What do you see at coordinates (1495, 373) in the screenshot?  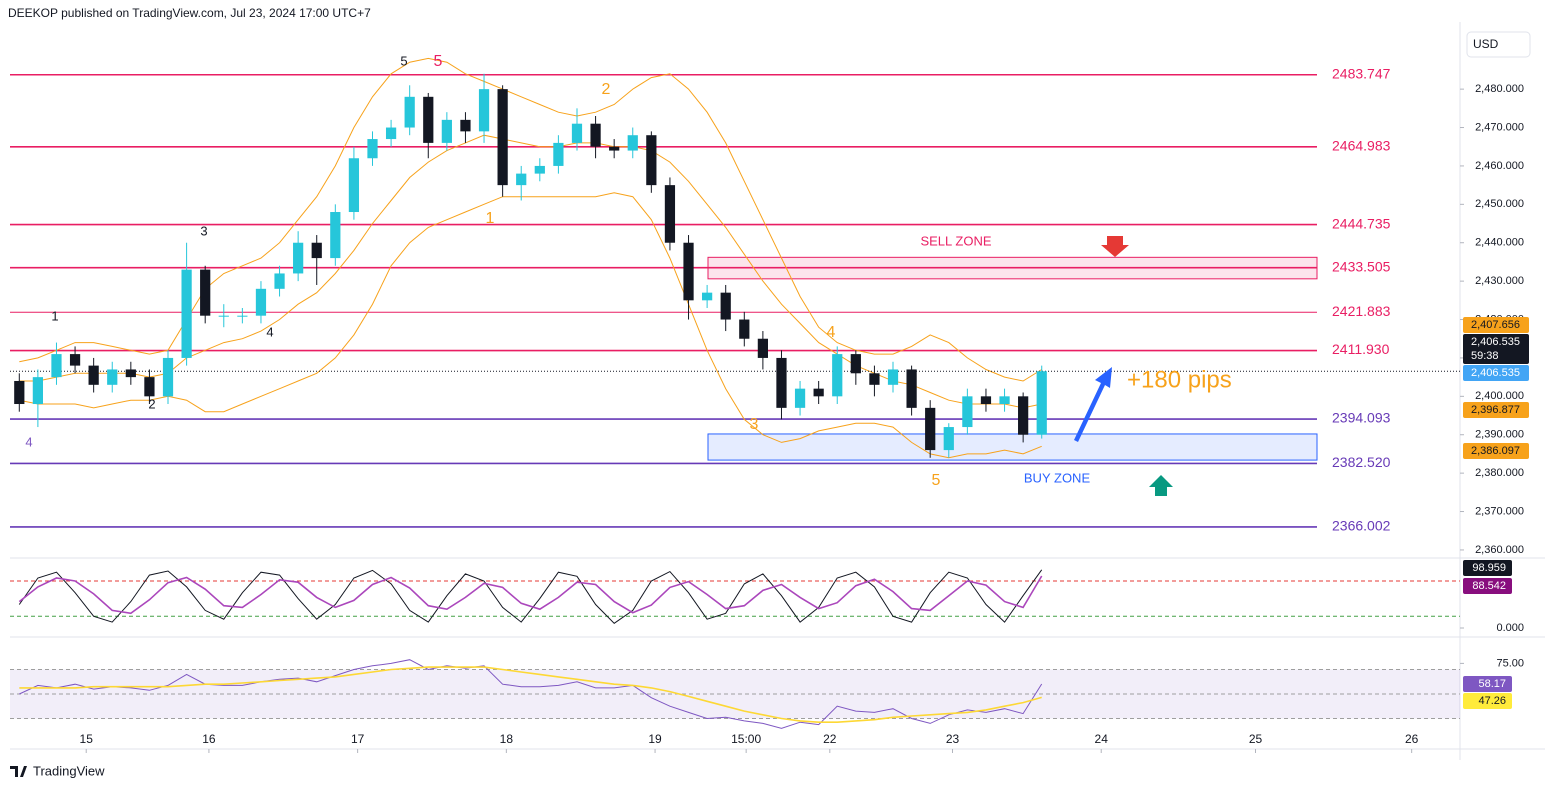 I see `price-tag-label: 2,406.535` at bounding box center [1495, 373].